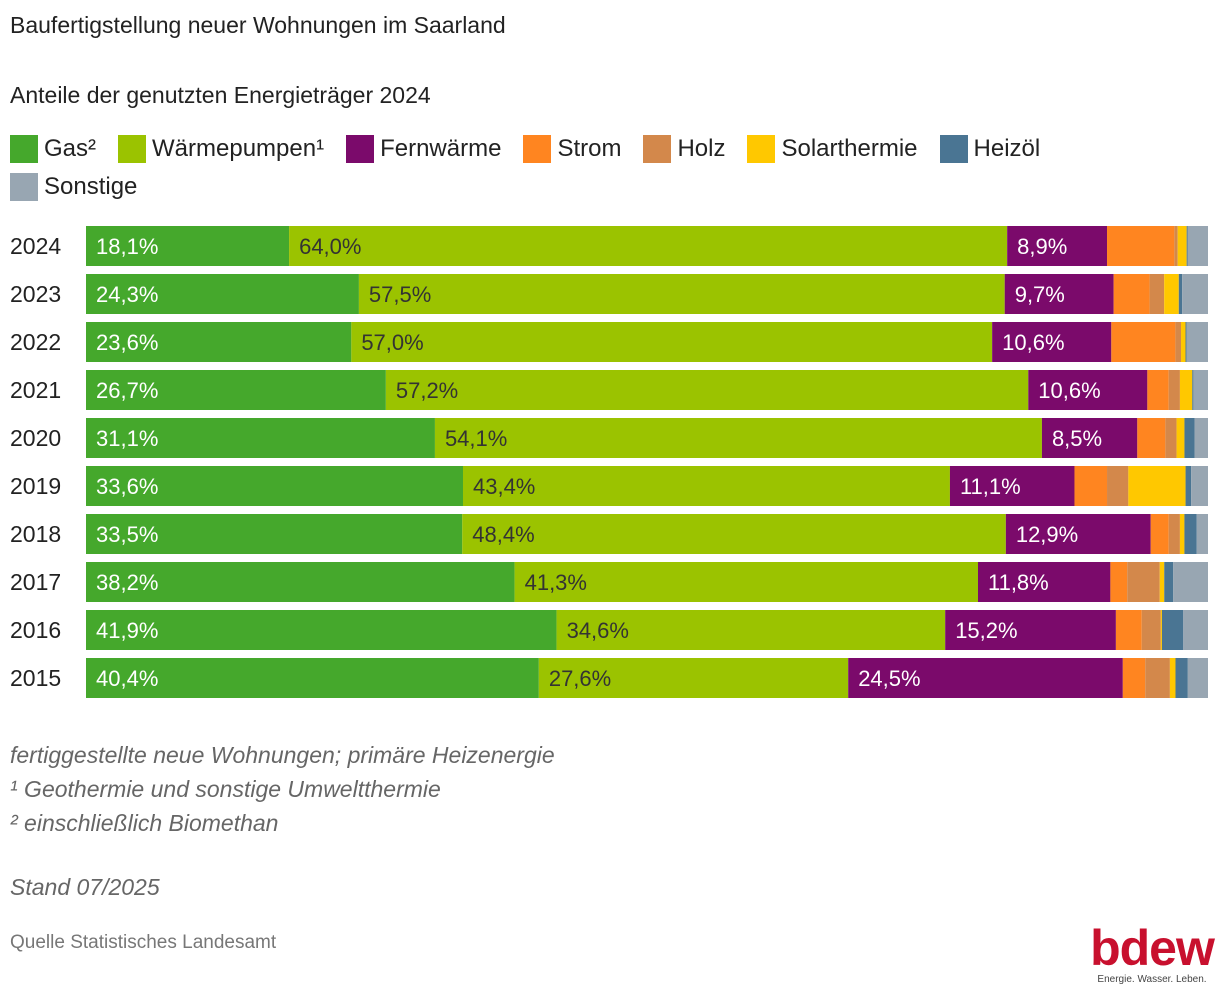  What do you see at coordinates (330, 246) in the screenshot?
I see `data-label: 64,0%` at bounding box center [330, 246].